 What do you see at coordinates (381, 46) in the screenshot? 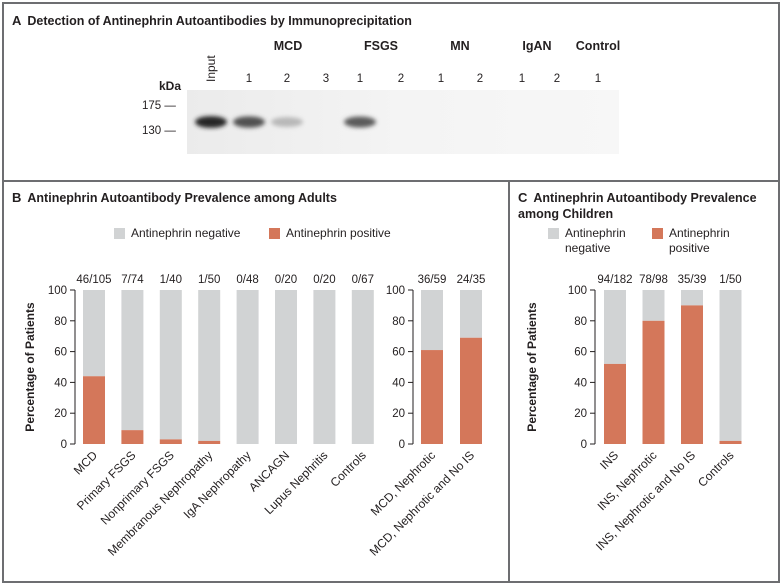
I see `lane-group-label: FSGS` at bounding box center [381, 46].